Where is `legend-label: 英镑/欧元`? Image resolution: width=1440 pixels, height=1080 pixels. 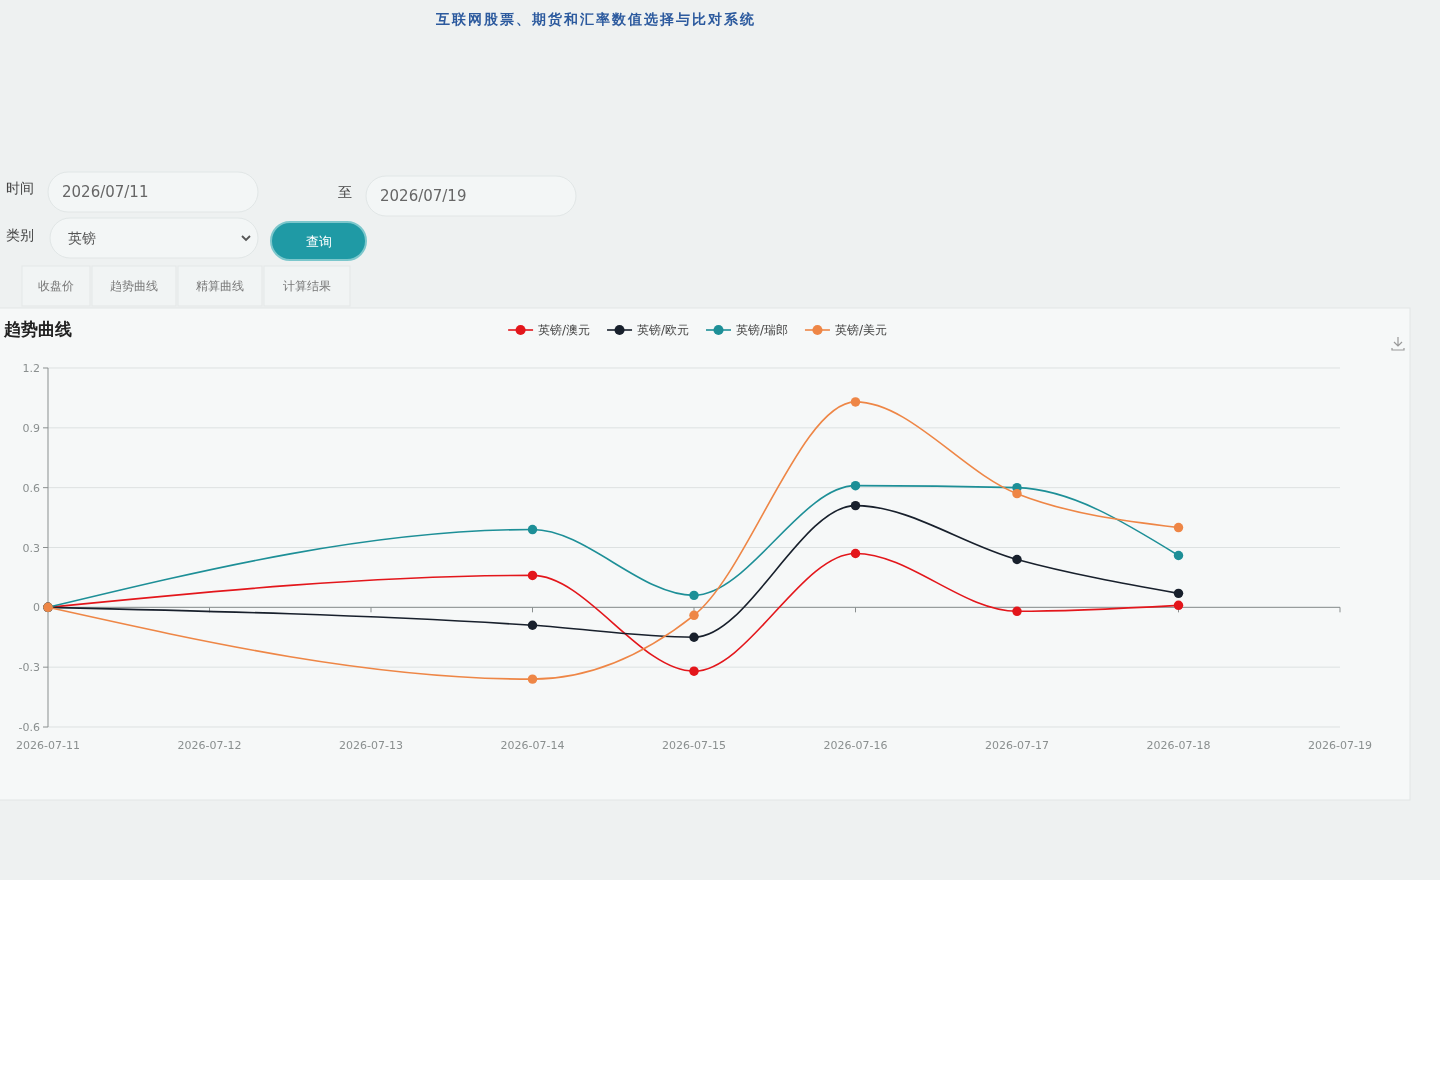
legend-label: 英镑/欧元 is located at coordinates (663, 330).